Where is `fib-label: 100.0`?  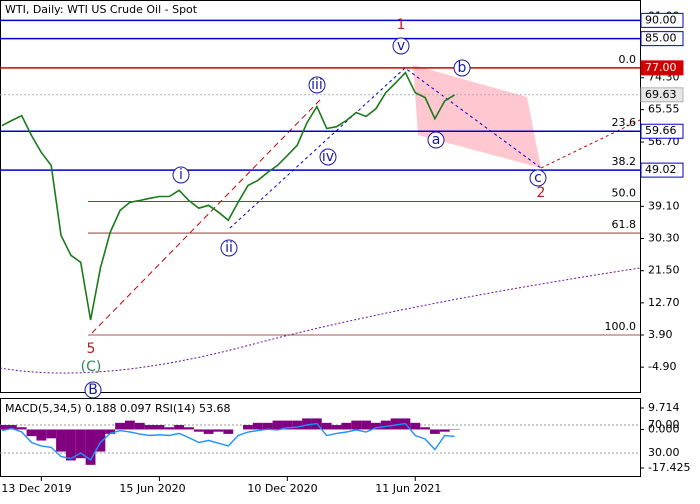 fib-label: 100.0 is located at coordinates (621, 326).